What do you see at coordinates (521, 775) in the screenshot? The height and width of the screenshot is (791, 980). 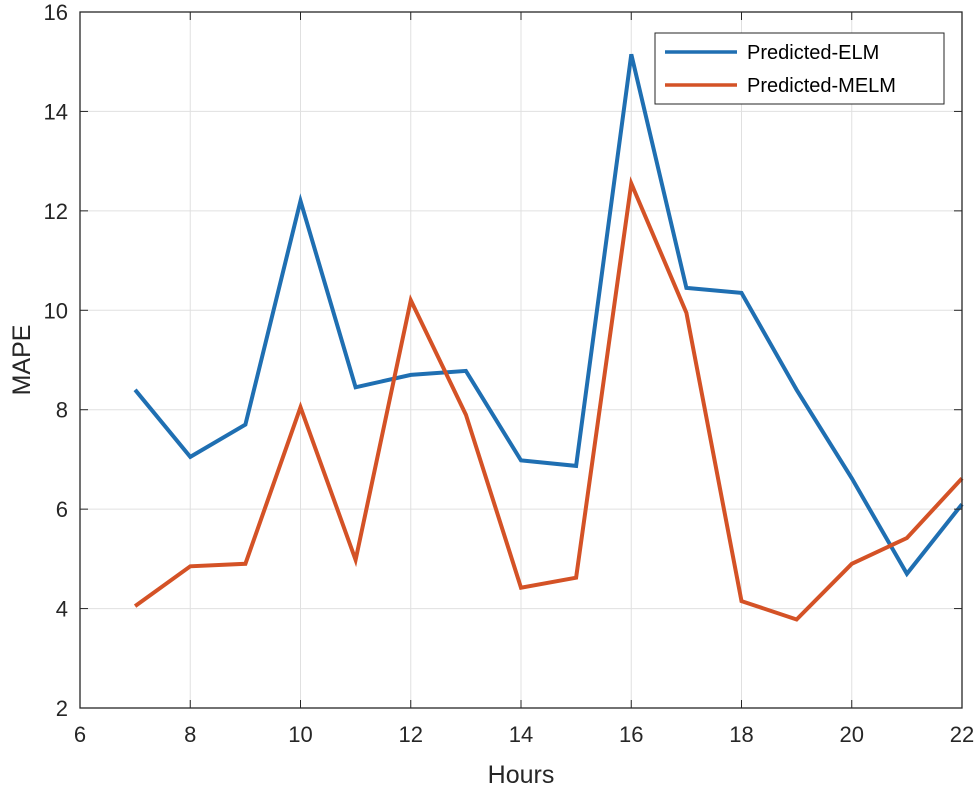 I see `x-axis-label: Hours` at bounding box center [521, 775].